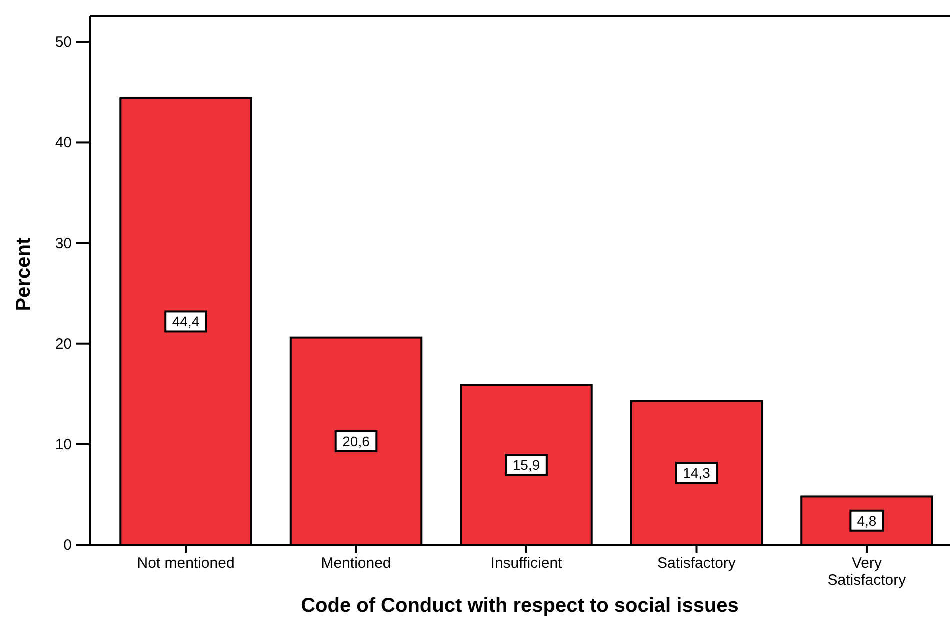 The width and height of the screenshot is (950, 617). Describe the element at coordinates (520, 606) in the screenshot. I see `x-axis-title: Code of Conduct with respect to social issues` at that location.